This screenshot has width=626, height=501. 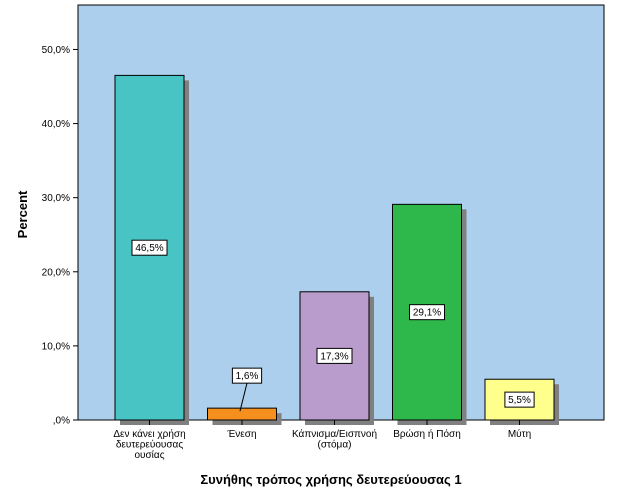 What do you see at coordinates (60, 236) in the screenshot?
I see `y-axis: ,0% 10,0% 20,0% 30,0% 40,0% 50,0%` at bounding box center [60, 236].